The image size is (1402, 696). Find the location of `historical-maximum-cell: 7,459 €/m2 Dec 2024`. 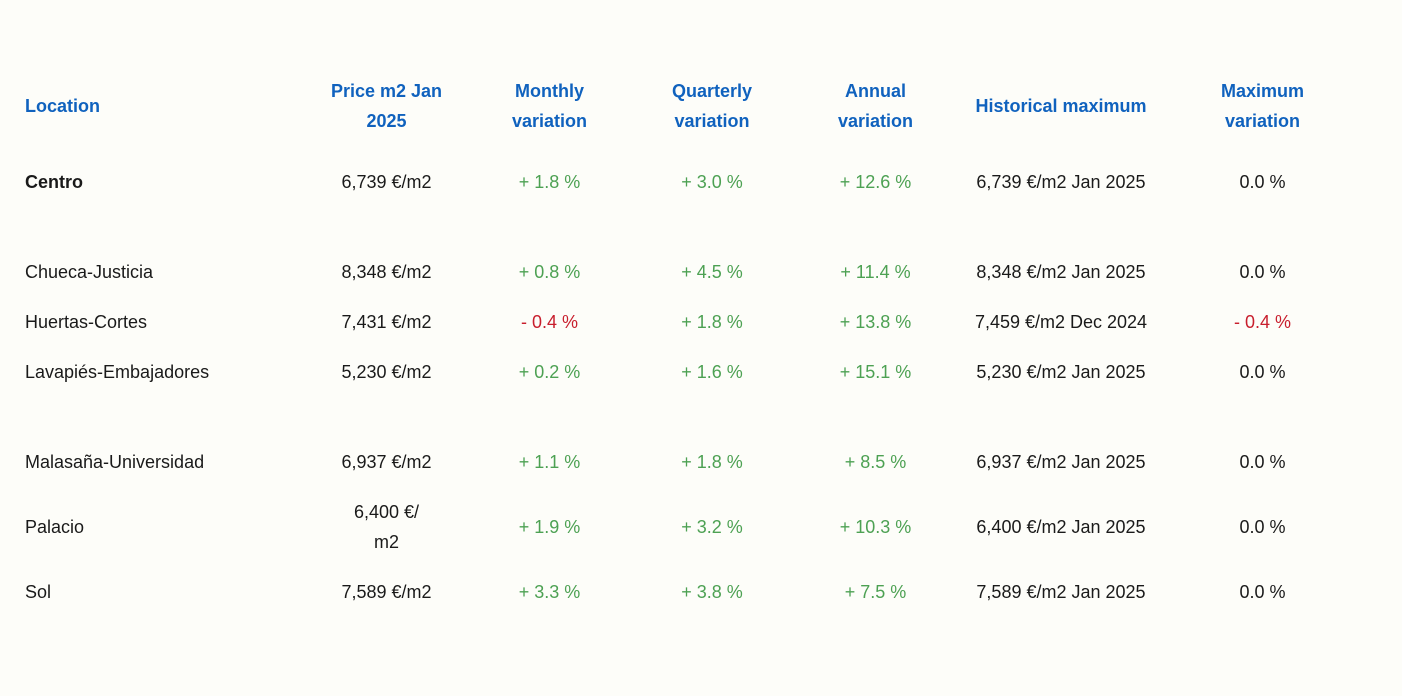

historical-maximum-cell: 7,459 €/m2 Dec 2024 is located at coordinates (1061, 322).